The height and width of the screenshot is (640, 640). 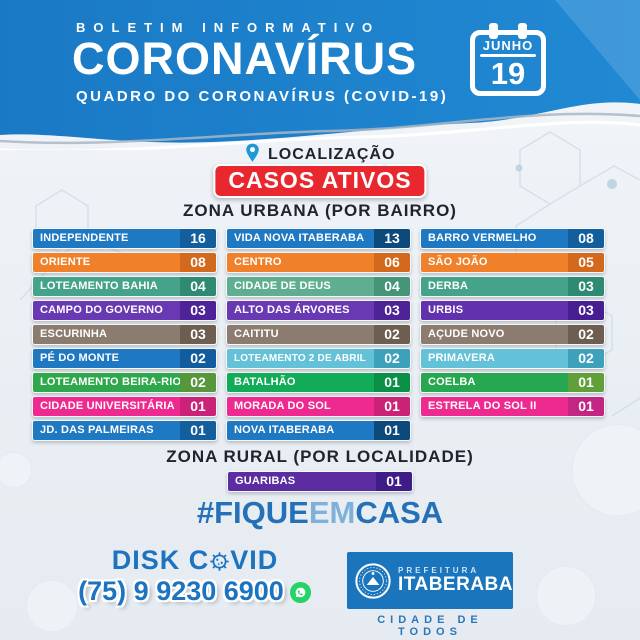 I want to click on bar-label: PRIMAVERA, so click(x=494, y=358).